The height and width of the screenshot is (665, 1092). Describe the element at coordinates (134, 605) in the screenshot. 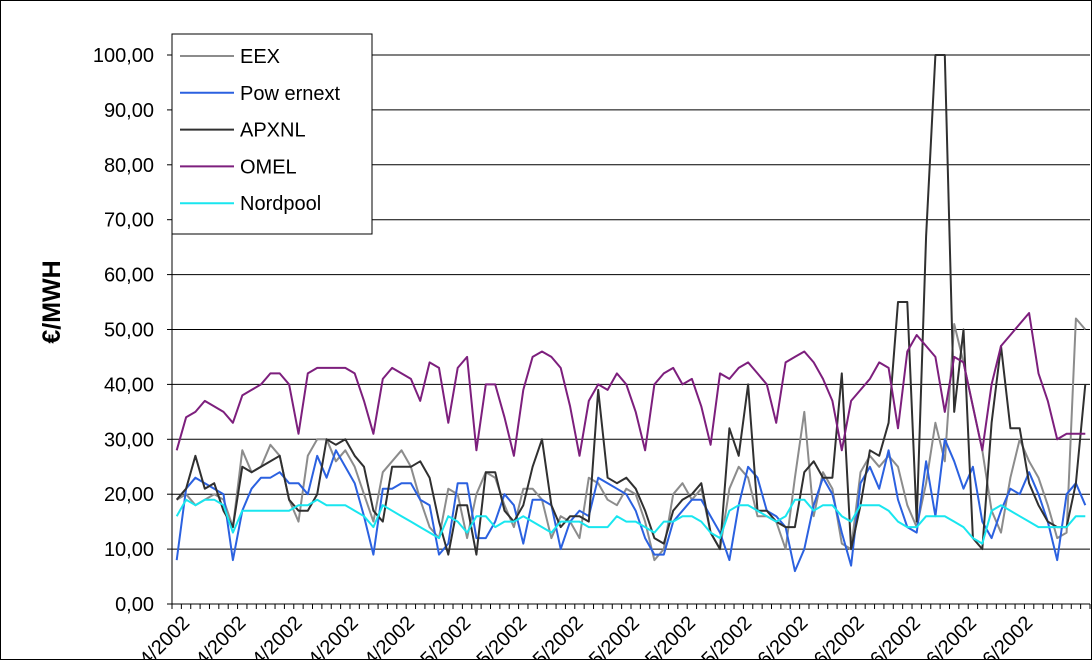

I see `y-tick-label: 0,00` at that location.